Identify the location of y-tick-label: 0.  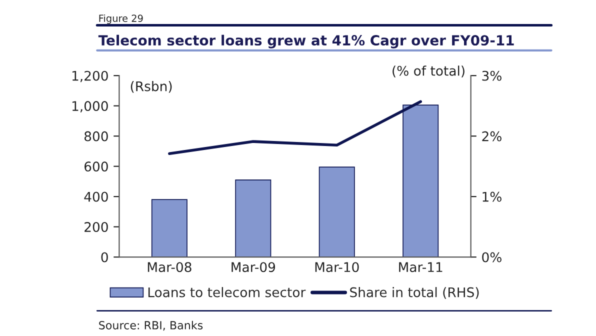
(104, 257).